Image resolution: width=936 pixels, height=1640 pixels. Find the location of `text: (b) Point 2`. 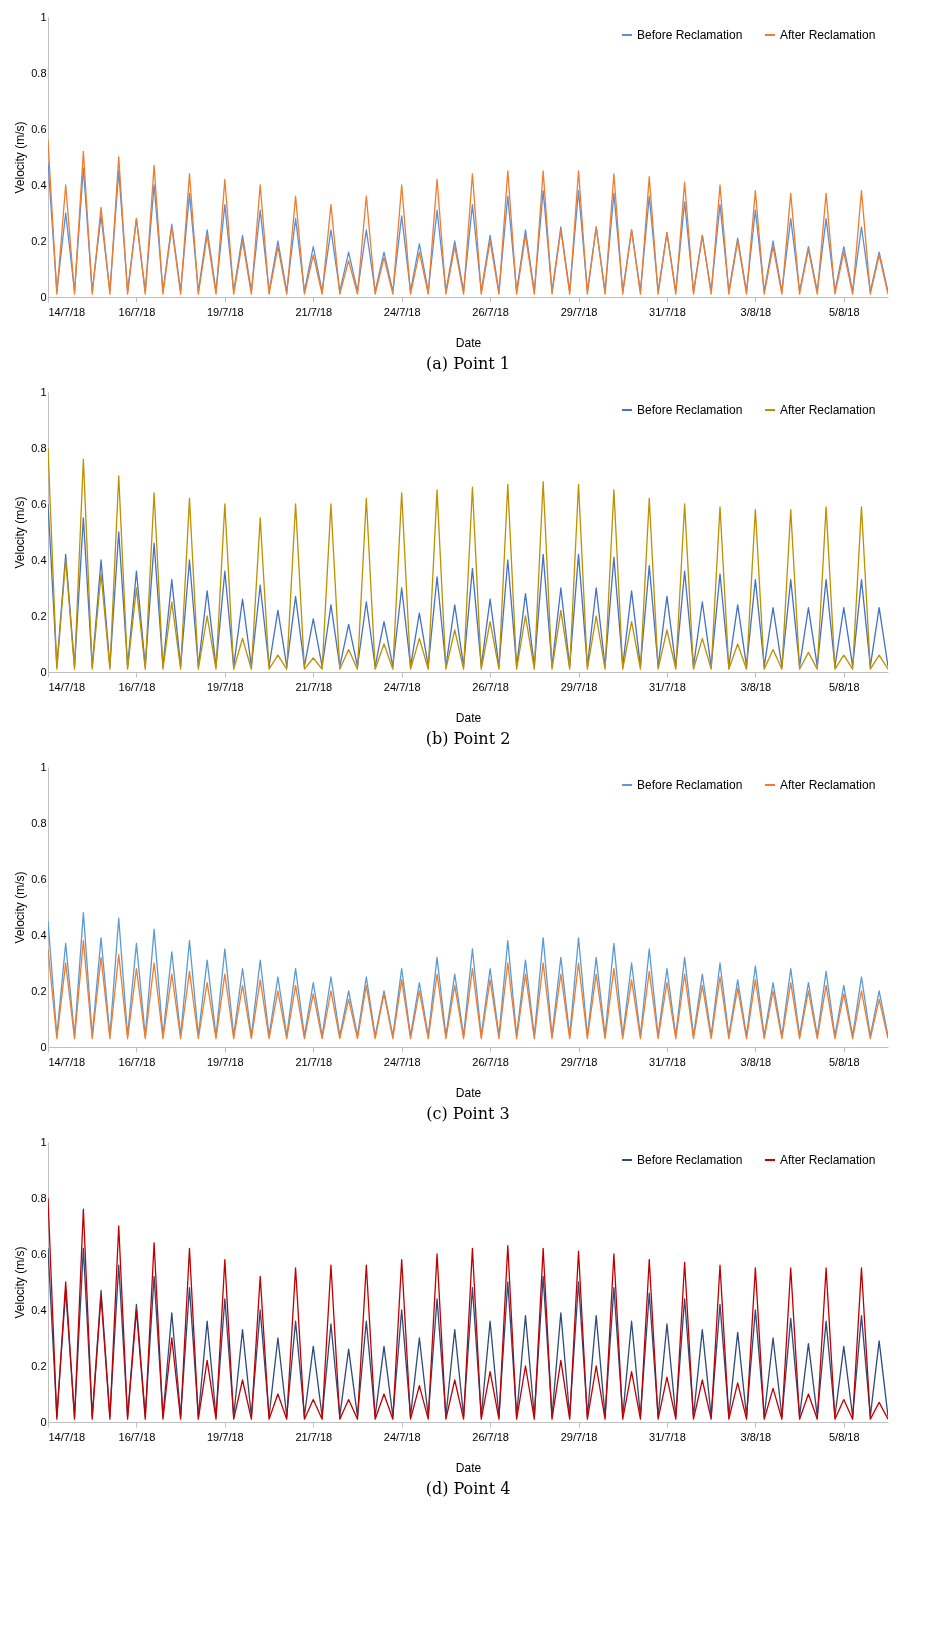

text: (b) Point 2 is located at coordinates (468, 738).